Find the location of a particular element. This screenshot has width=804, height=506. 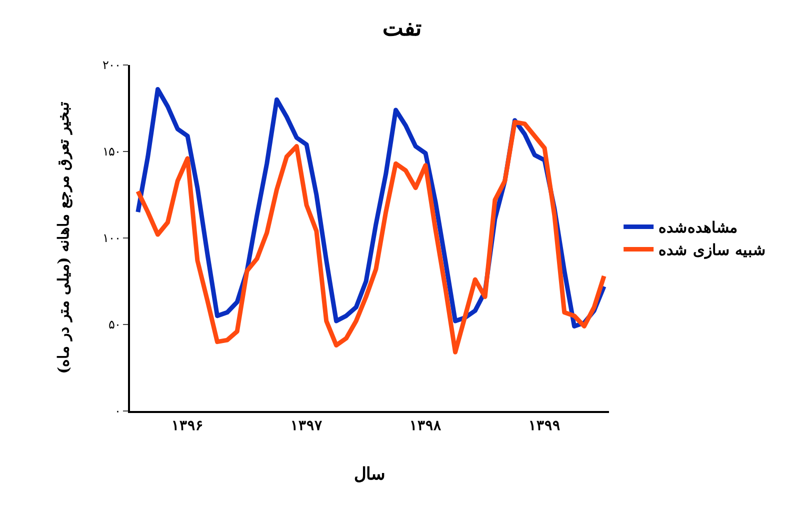

legend-label: شبیه سازی شده is located at coordinates (712, 250).